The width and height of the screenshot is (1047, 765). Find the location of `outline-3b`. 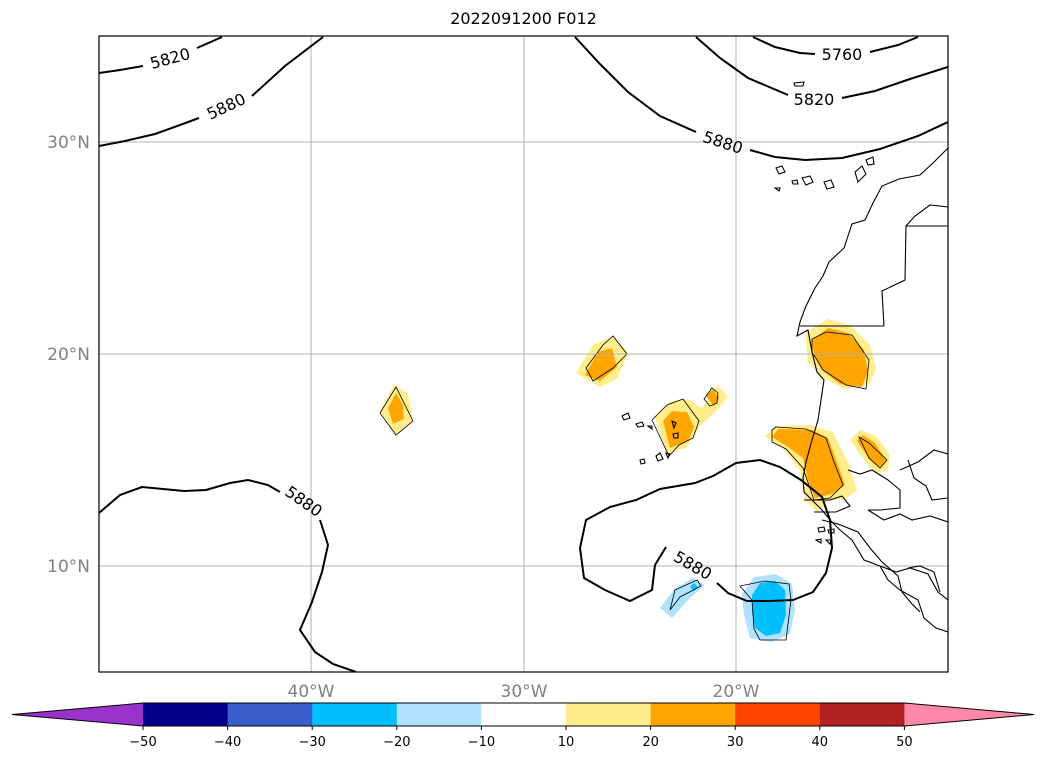

outline-3b is located at coordinates (711, 397).